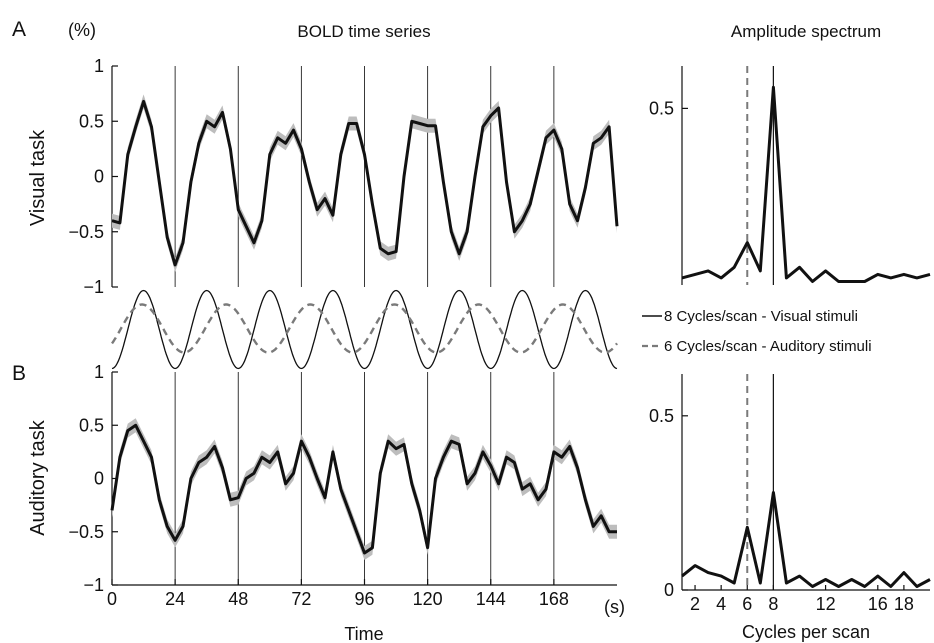 The image size is (934, 643). I want to click on legend-visual-label: 8 Cycles/scan - Visual stimuli, so click(761, 316).